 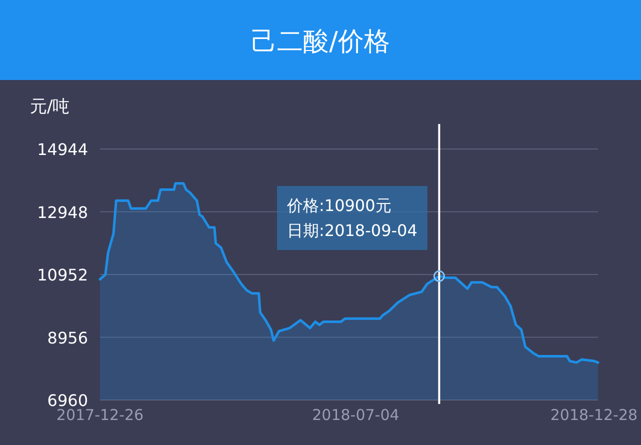 What do you see at coordinates (67, 338) in the screenshot?
I see `y-tick-label: 8956` at bounding box center [67, 338].